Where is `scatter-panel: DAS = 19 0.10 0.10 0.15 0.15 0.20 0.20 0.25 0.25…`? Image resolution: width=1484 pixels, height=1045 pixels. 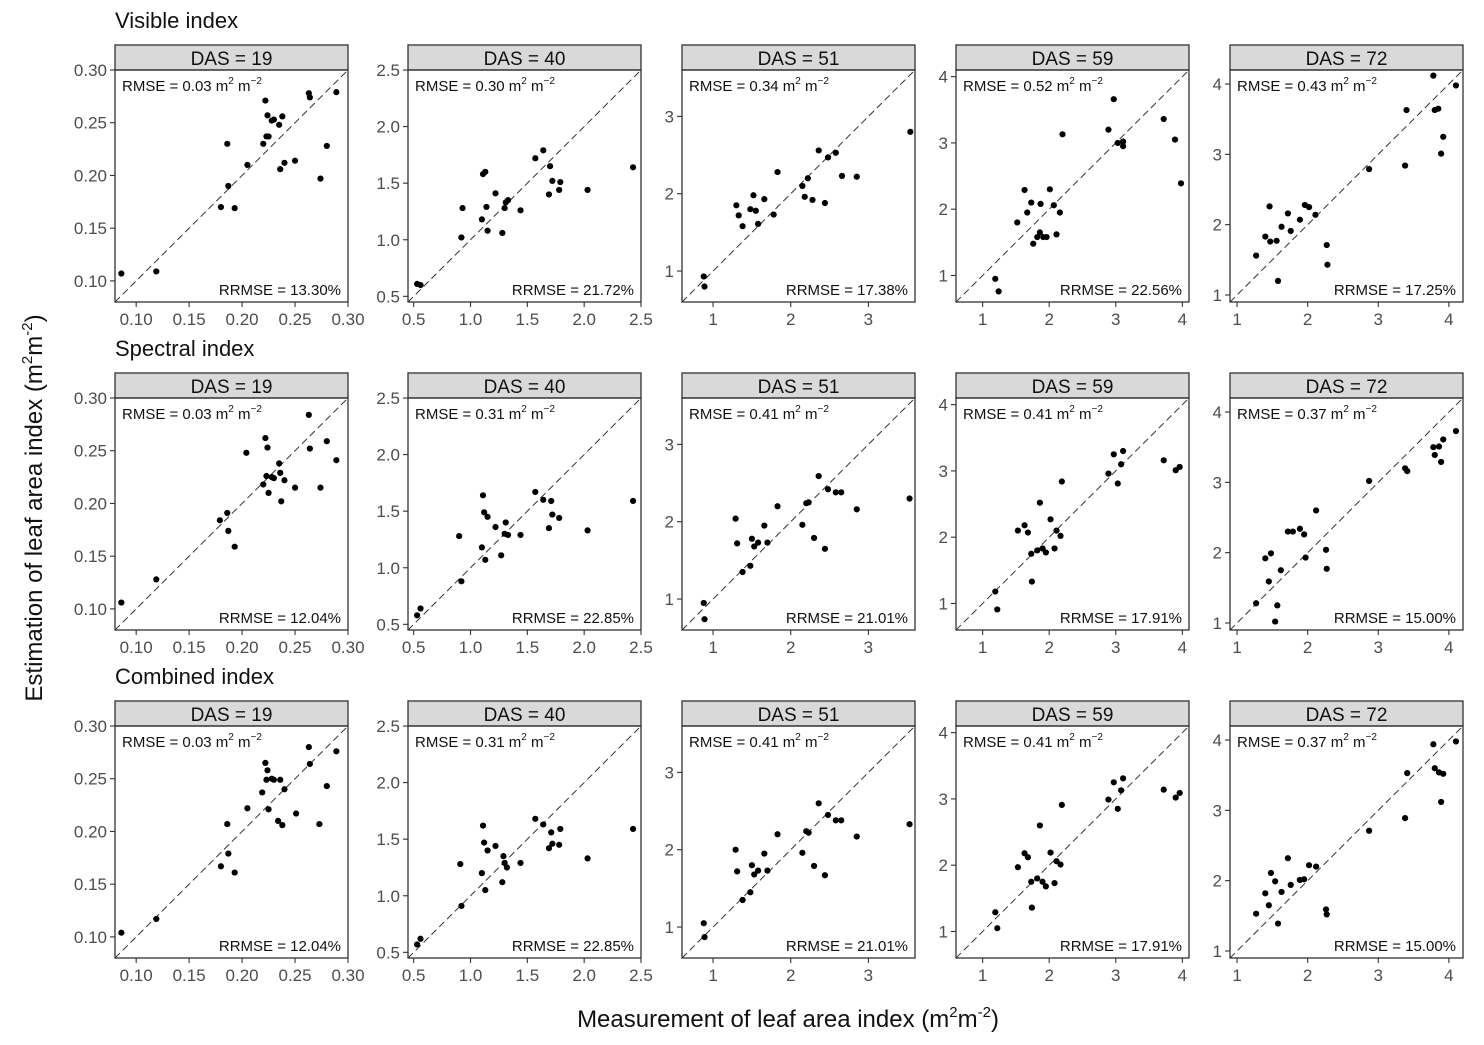 scatter-panel: DAS = 19 0.10 0.10 0.15 0.15 0.20 0.20 0.25 0.25… is located at coordinates (219, 514).